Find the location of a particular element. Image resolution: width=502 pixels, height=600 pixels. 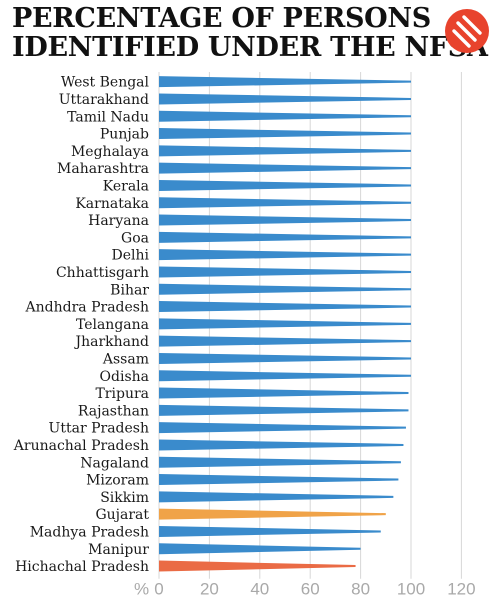

category-label: Maharashtra is located at coordinates (103, 169).